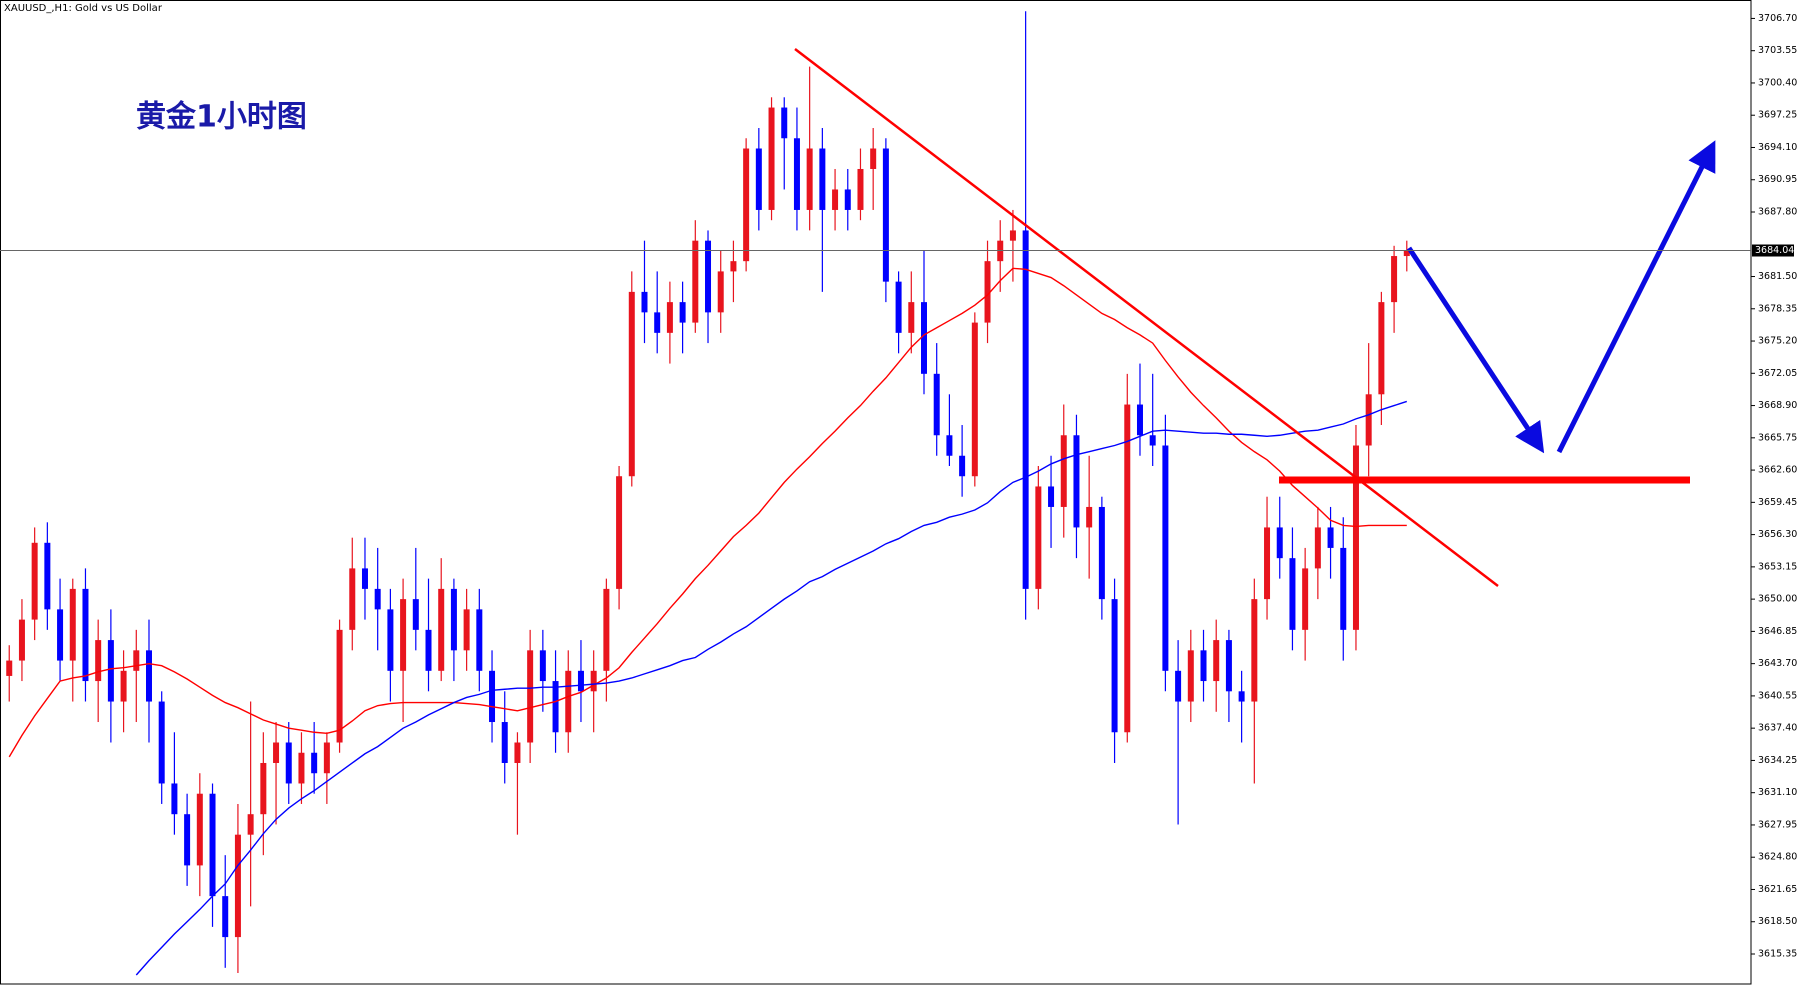  Describe the element at coordinates (1777, 792) in the screenshot. I see `y-tick-label: 3631.10` at that location.